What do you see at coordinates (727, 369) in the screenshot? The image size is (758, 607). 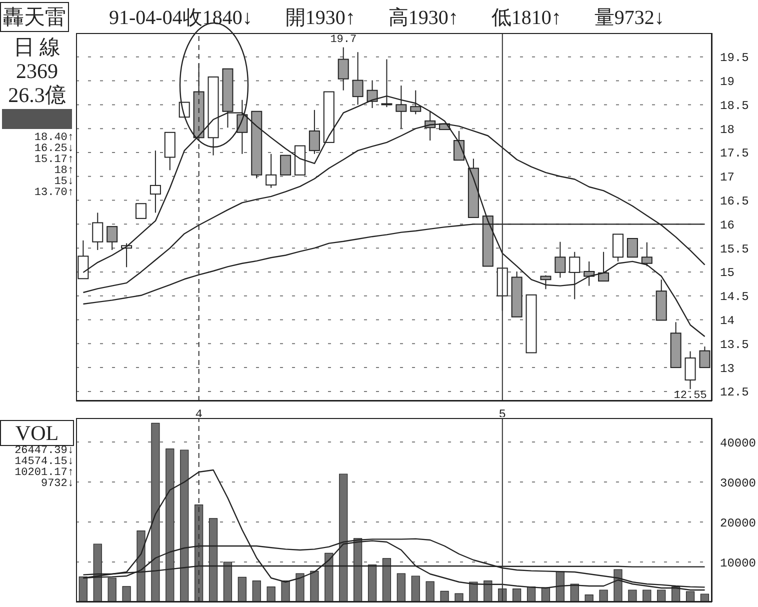 I see `y-tick-label: 13` at bounding box center [727, 369].